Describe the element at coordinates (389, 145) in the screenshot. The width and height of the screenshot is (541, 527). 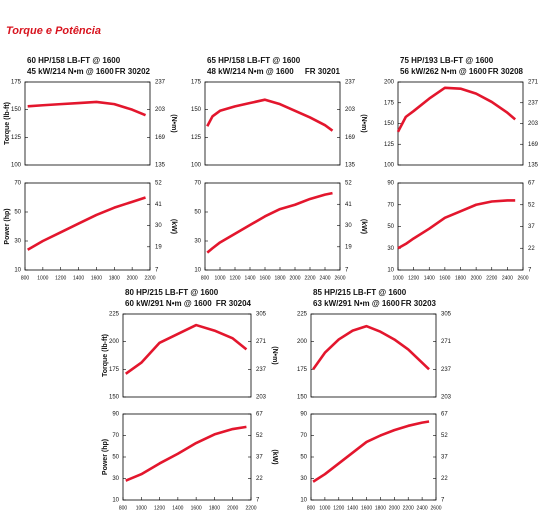
I see `y-tick-label: 125` at that location.